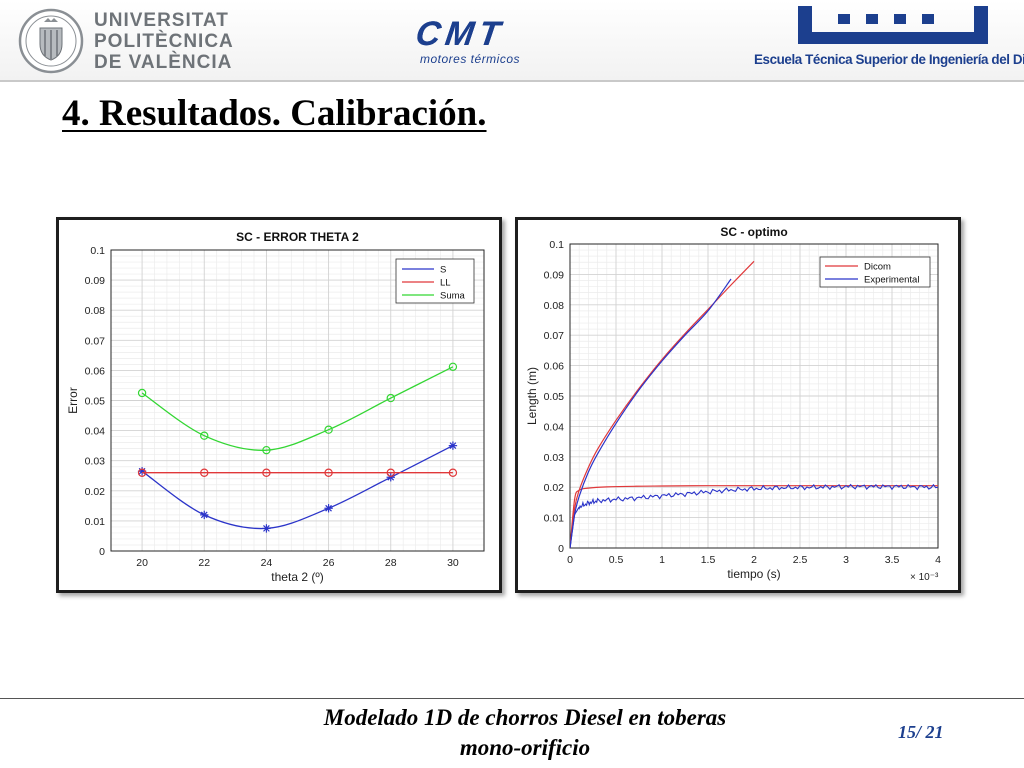 This screenshot has height=768, width=1024. What do you see at coordinates (708, 560) in the screenshot?
I see `x-tick-label: 1.5` at bounding box center [708, 560].